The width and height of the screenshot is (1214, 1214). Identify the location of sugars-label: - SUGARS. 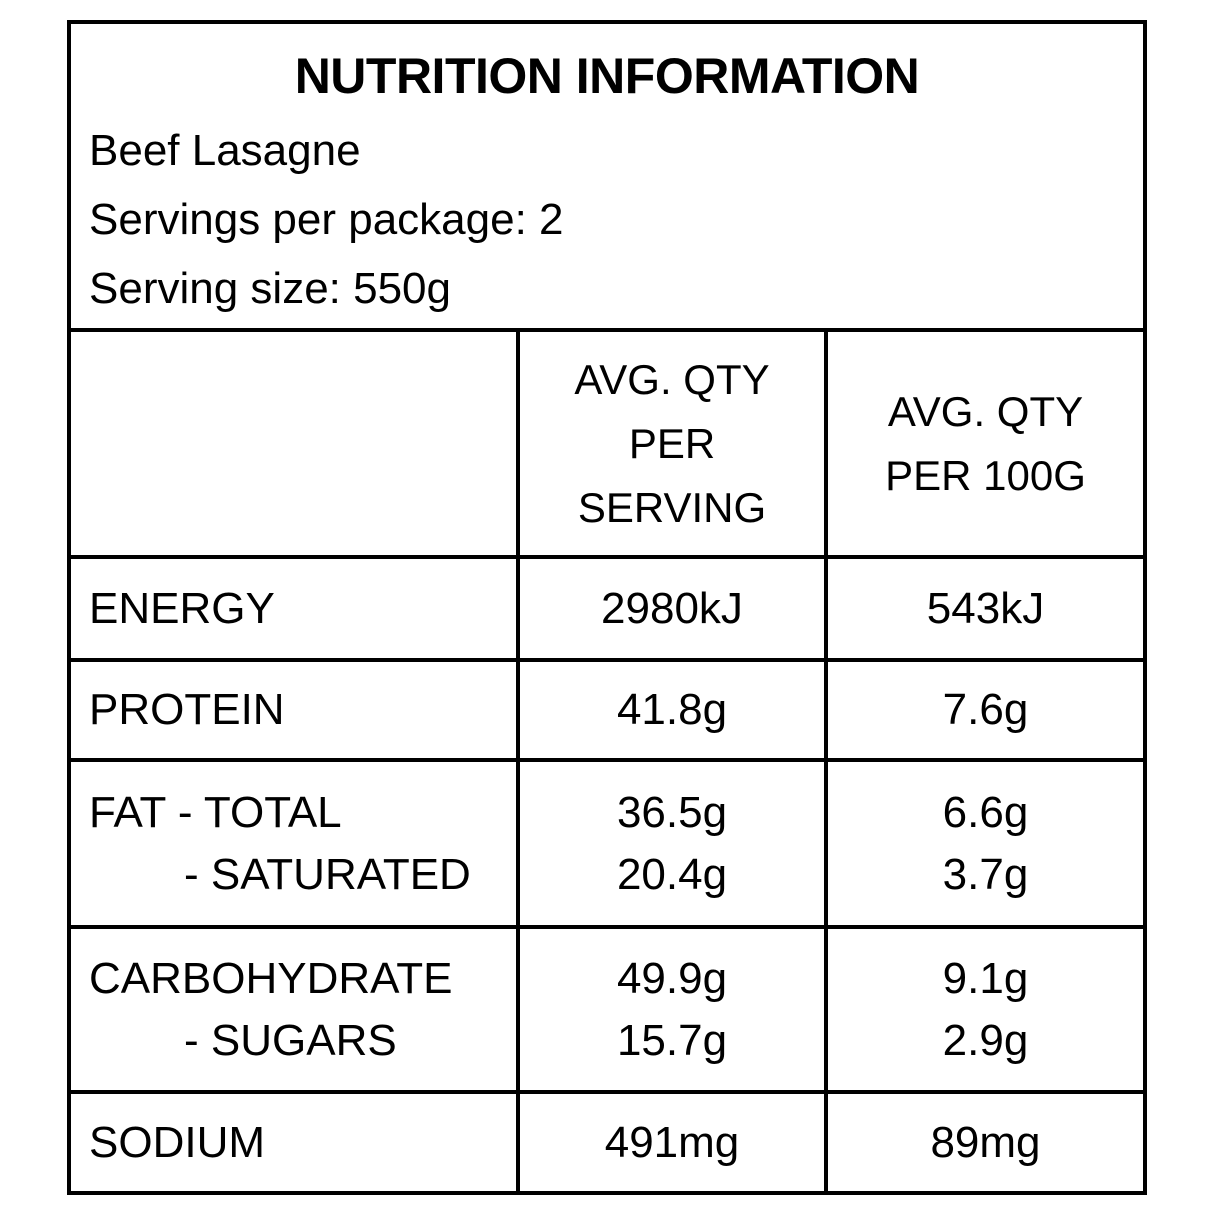
(290, 1040).